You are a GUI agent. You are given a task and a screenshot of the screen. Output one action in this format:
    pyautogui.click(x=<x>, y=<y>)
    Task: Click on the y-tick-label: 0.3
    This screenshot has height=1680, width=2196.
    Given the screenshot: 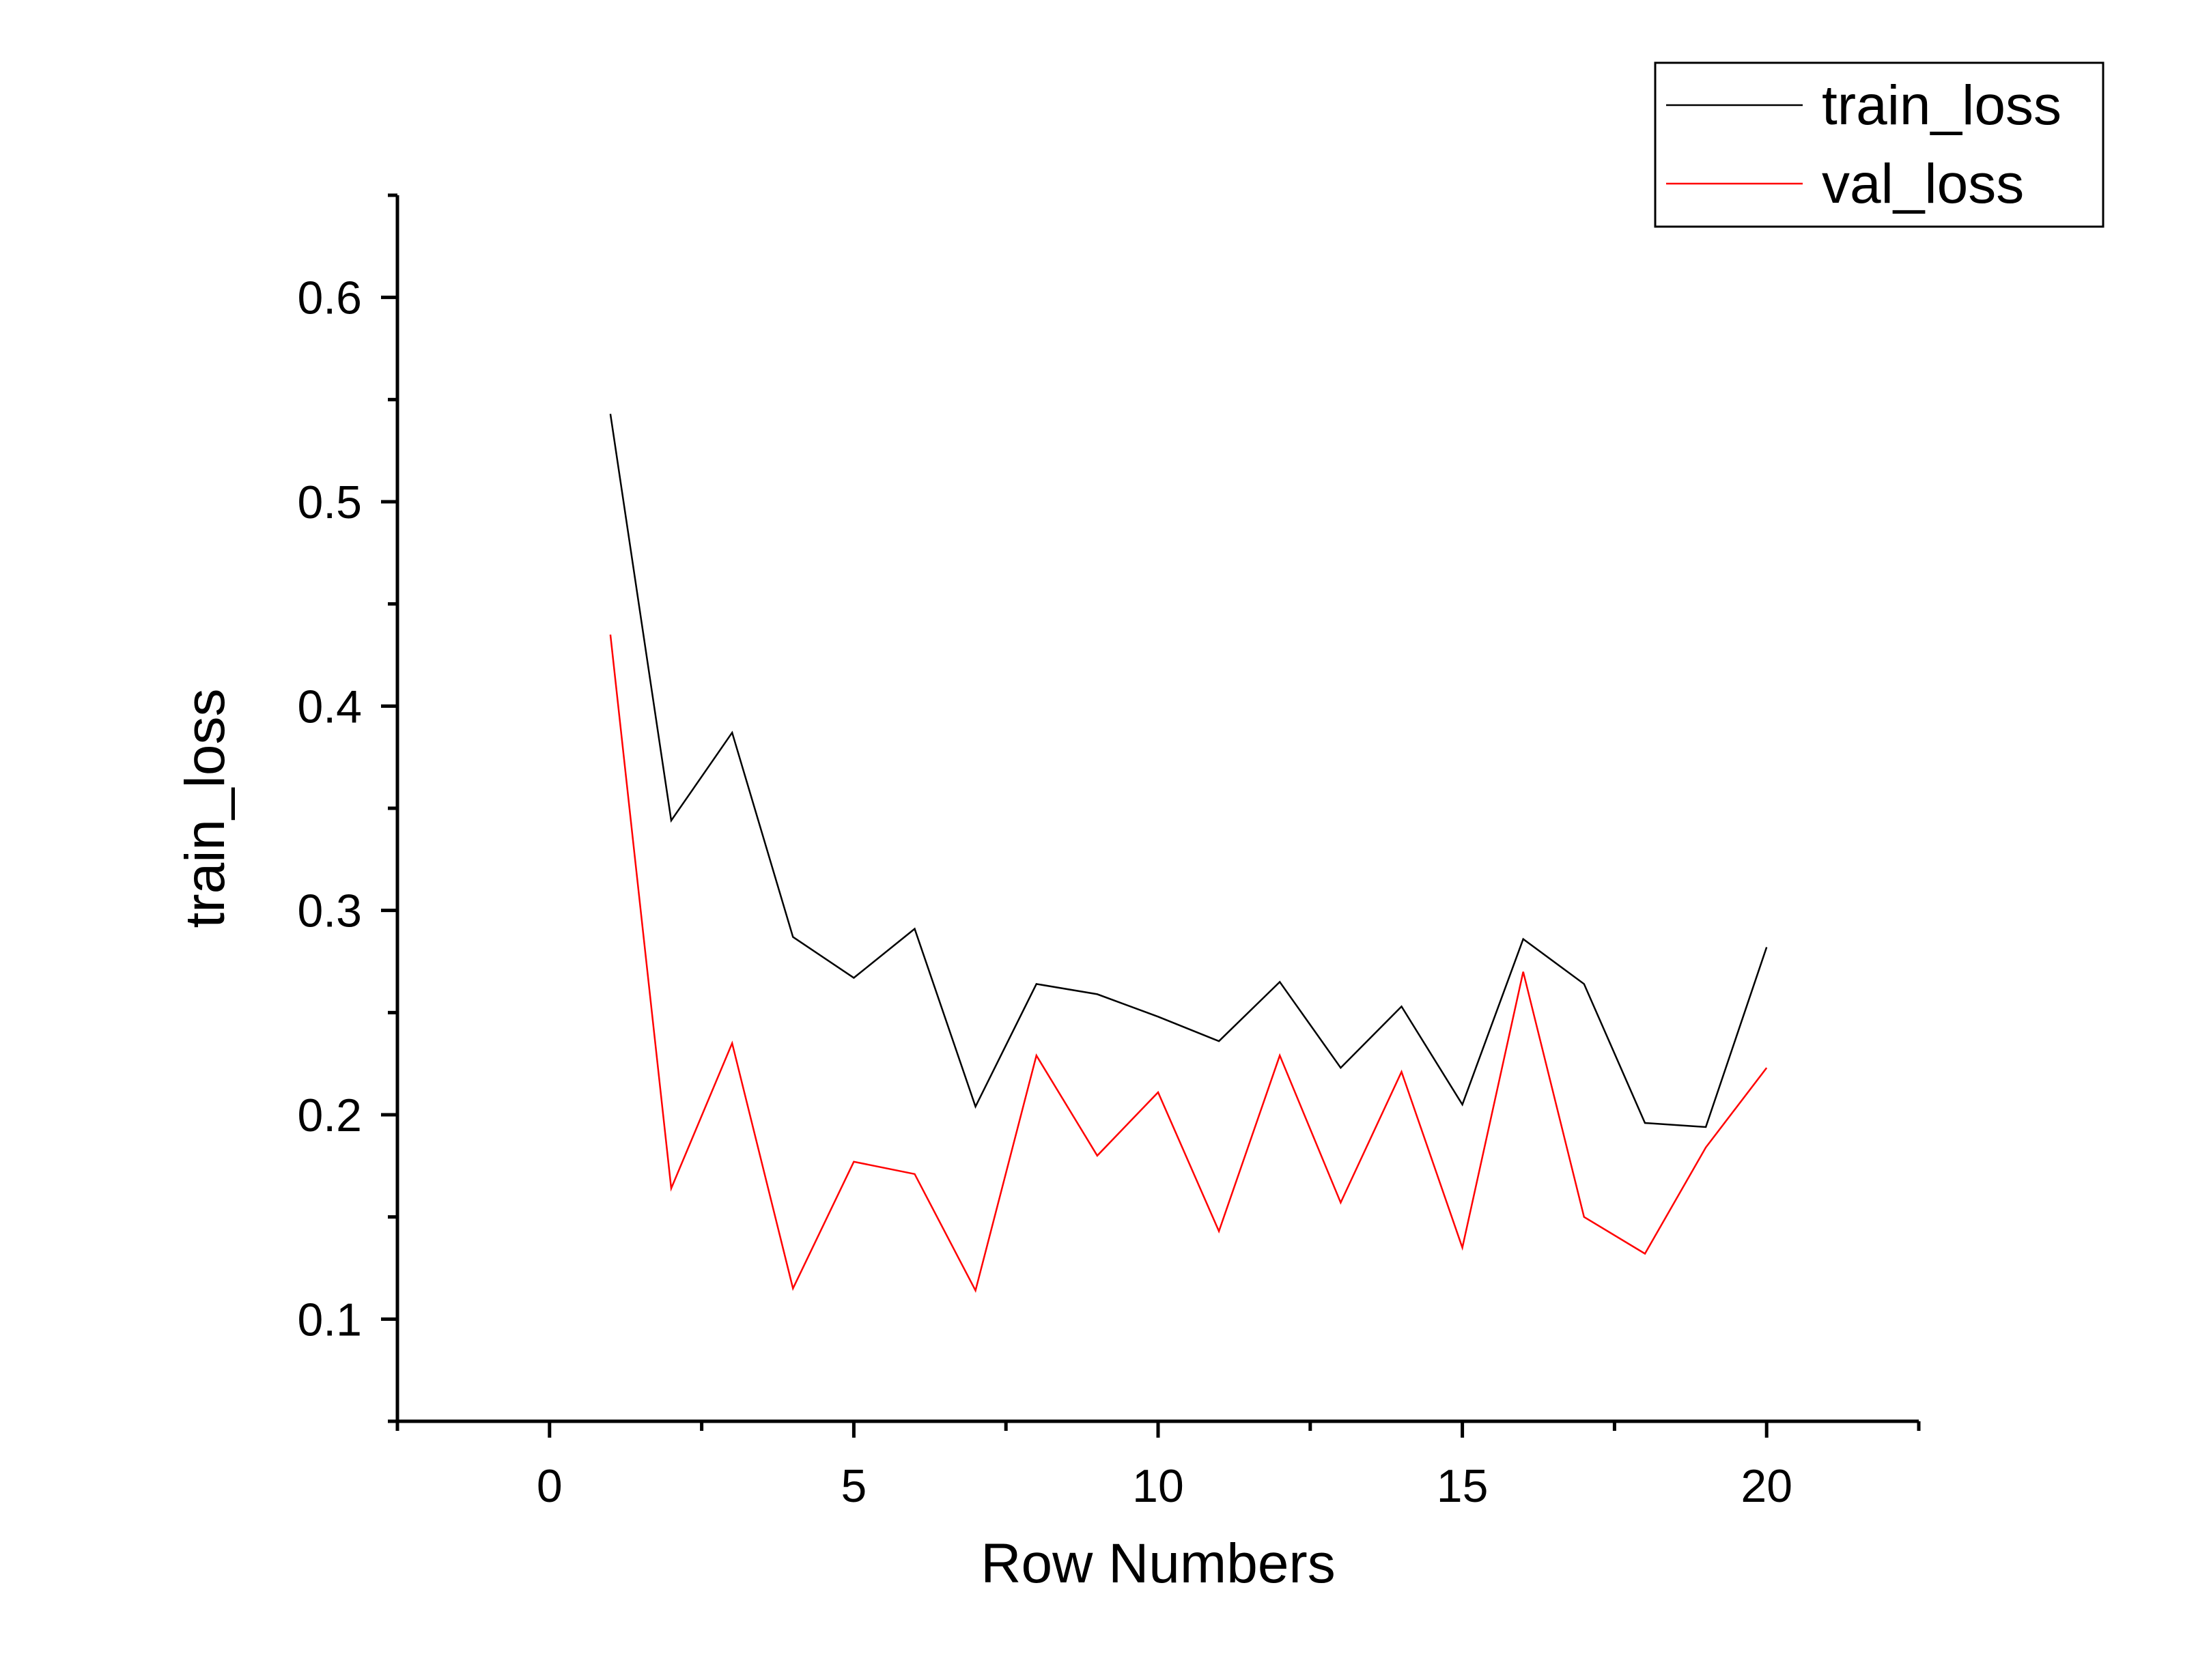 What is the action you would take?
    pyautogui.click(x=329, y=911)
    